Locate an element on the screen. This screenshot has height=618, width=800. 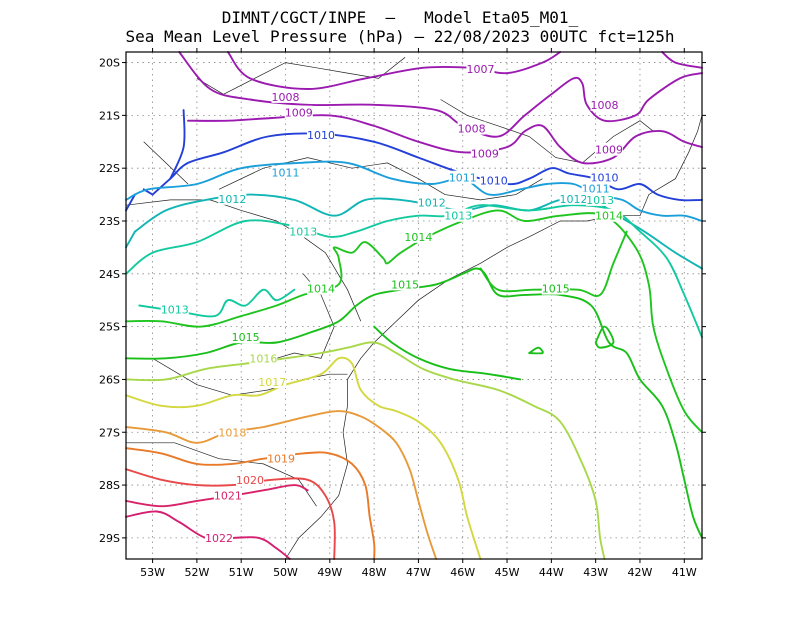
isobar-label-1019: 1019 is located at coordinates (281, 459).